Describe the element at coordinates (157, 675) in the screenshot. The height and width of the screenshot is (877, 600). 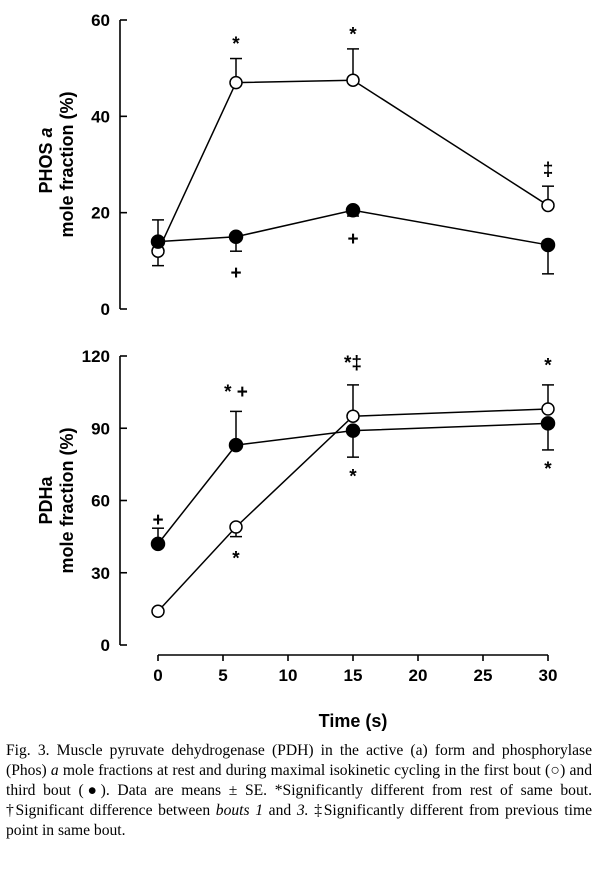
I see `x-tick-label: 0` at that location.